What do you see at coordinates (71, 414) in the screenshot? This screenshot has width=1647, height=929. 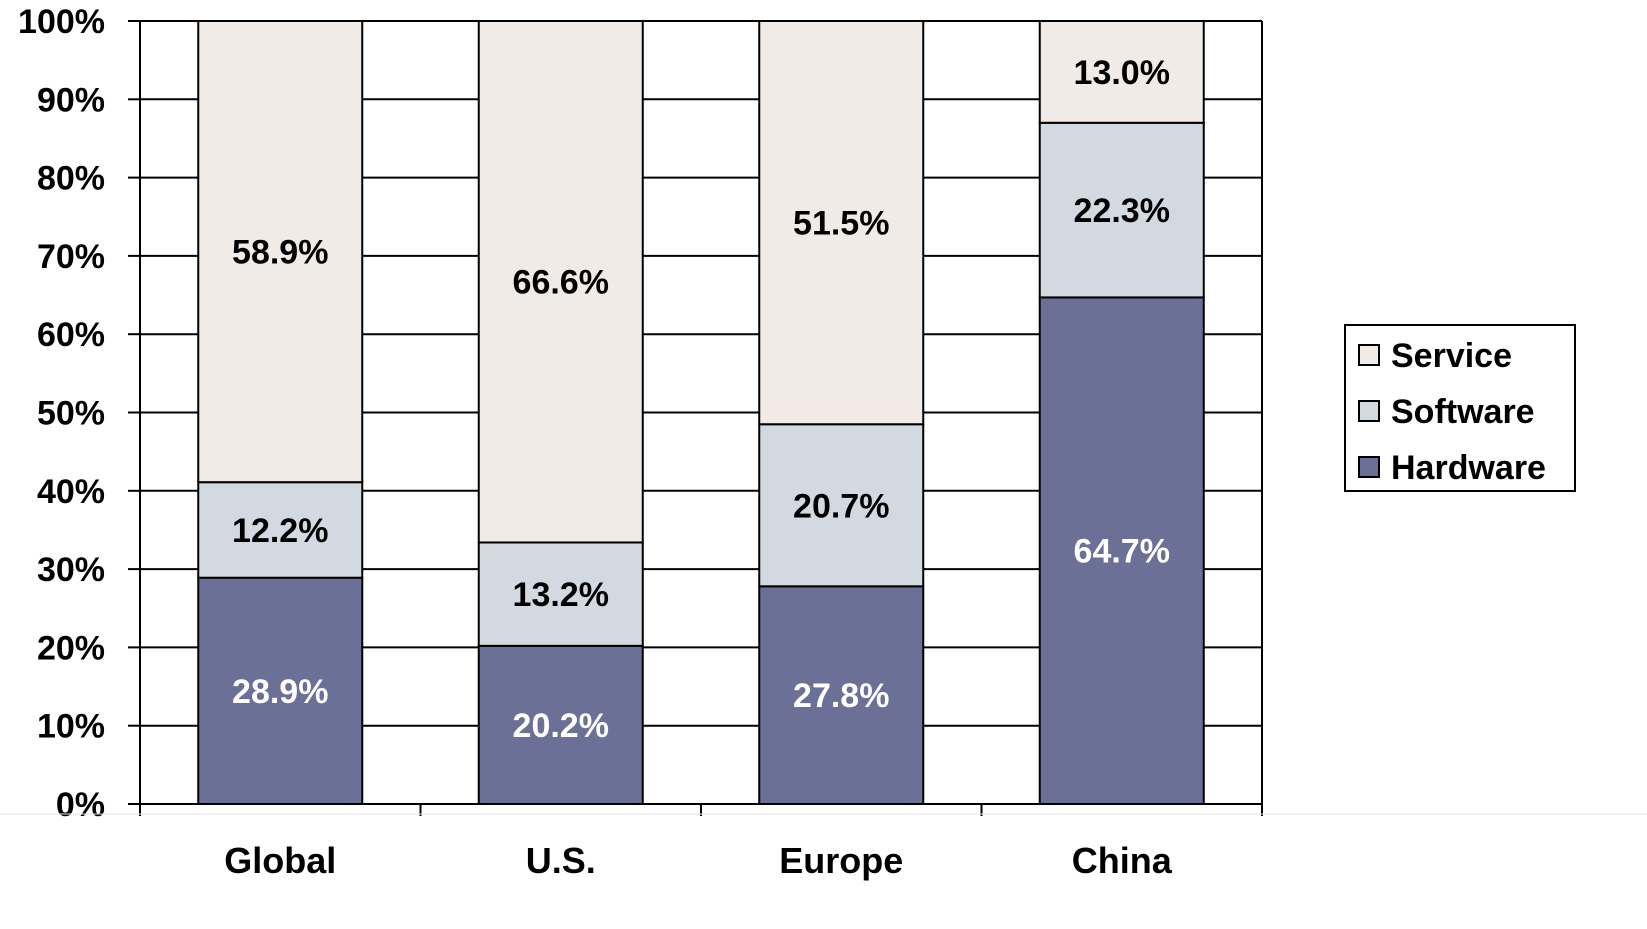 I see `y-tick-label: 50%` at bounding box center [71, 414].